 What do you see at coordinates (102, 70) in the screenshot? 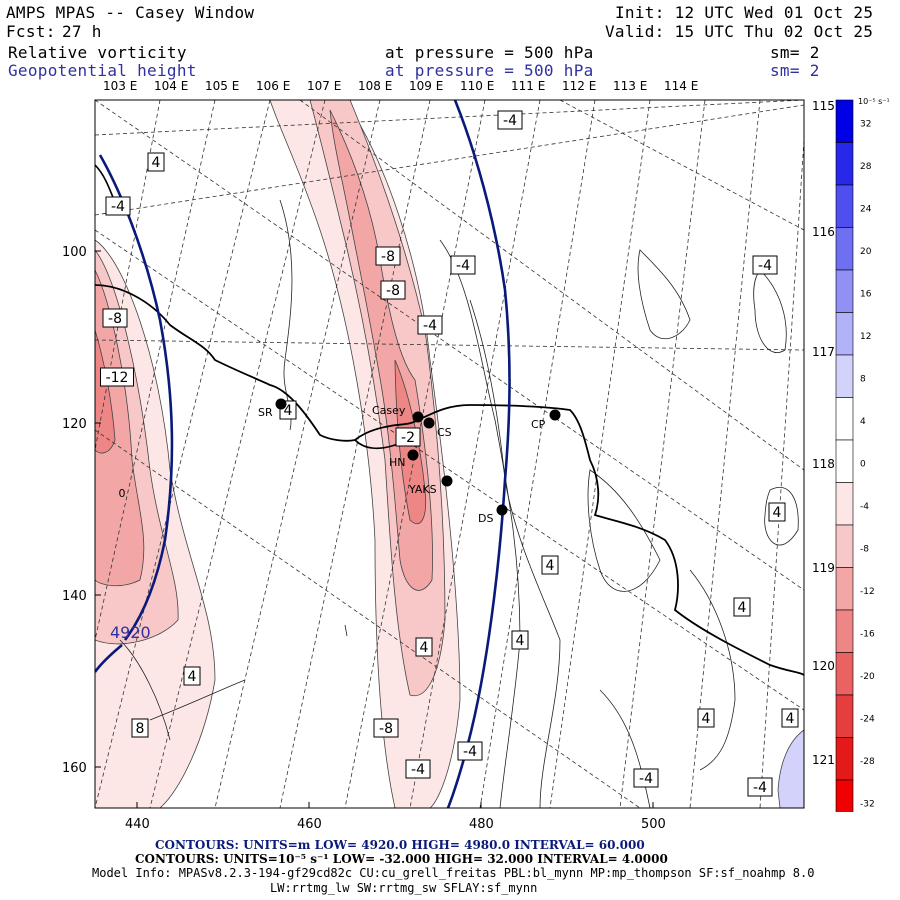
I see `field2-name: Geopotential height` at bounding box center [102, 70].